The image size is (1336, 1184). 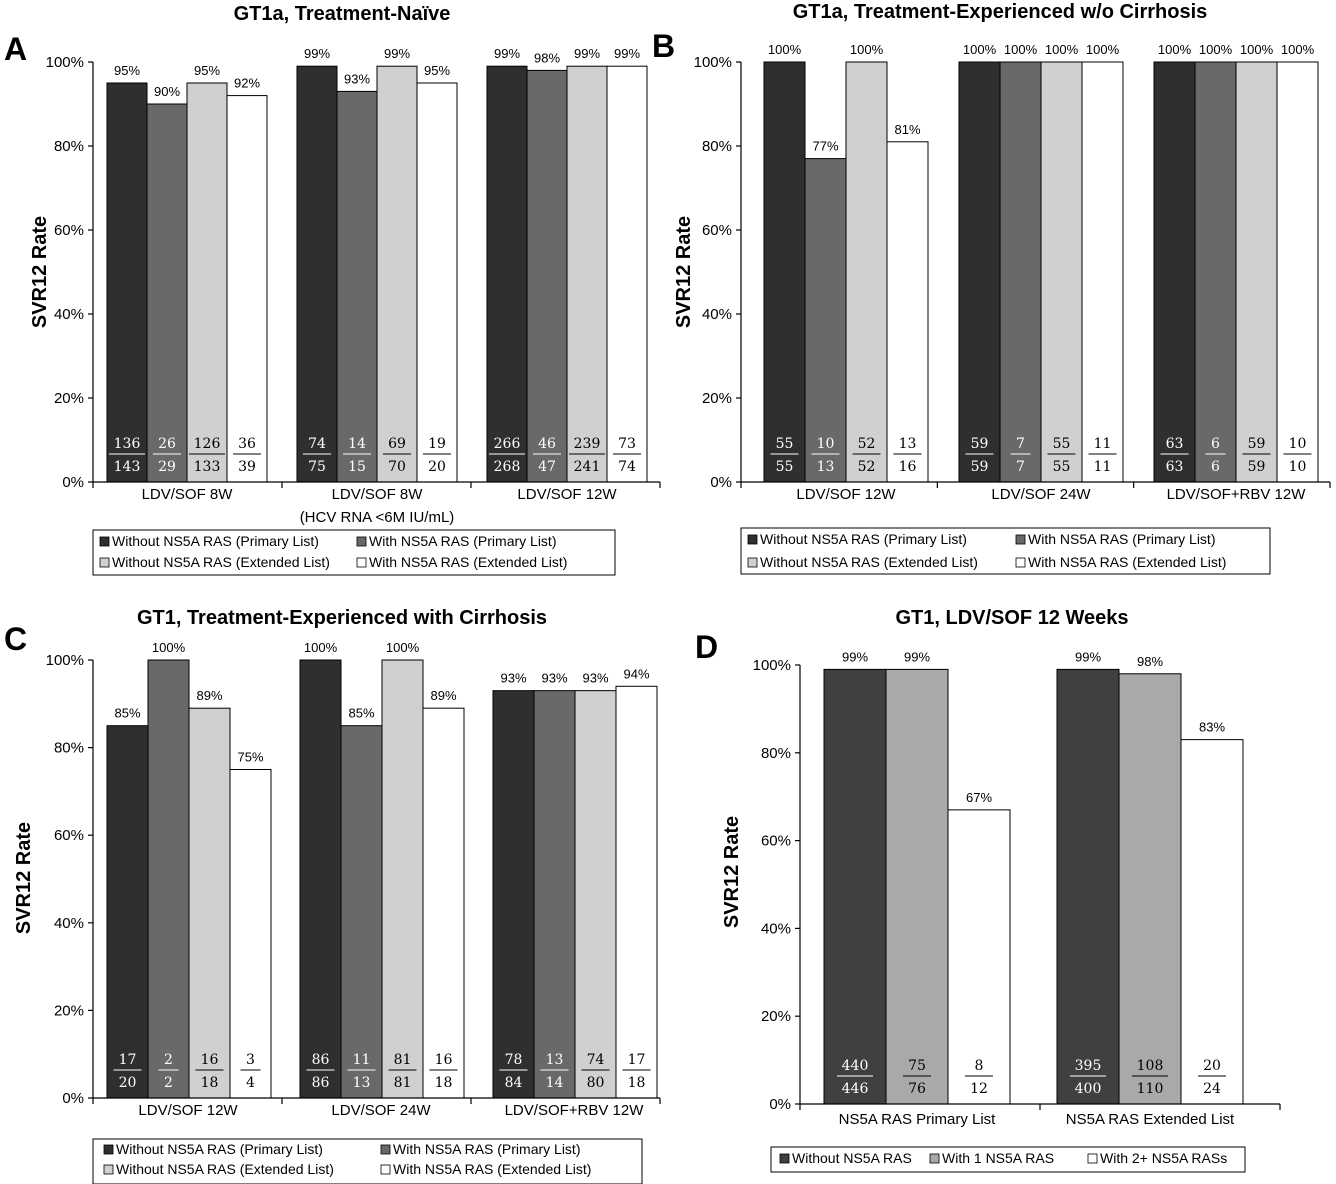 I want to click on fraction-denominator: 81, so click(x=403, y=1083).